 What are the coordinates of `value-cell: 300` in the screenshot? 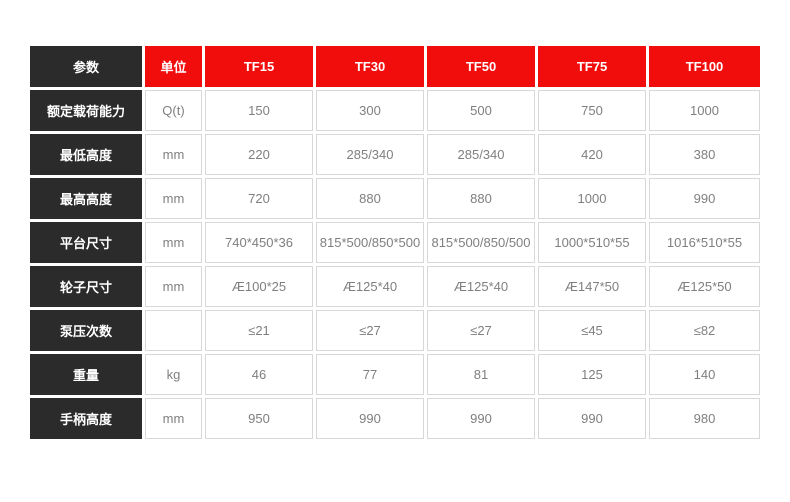 It's located at (370, 110).